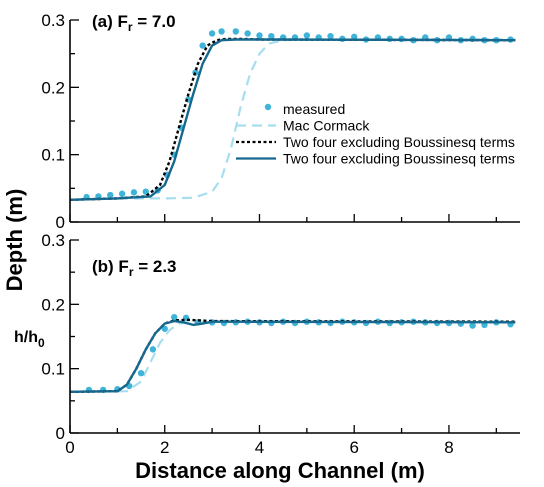 The height and width of the screenshot is (487, 544). What do you see at coordinates (280, 470) in the screenshot?
I see `x-axis-title: Distance along Channel (m)` at bounding box center [280, 470].